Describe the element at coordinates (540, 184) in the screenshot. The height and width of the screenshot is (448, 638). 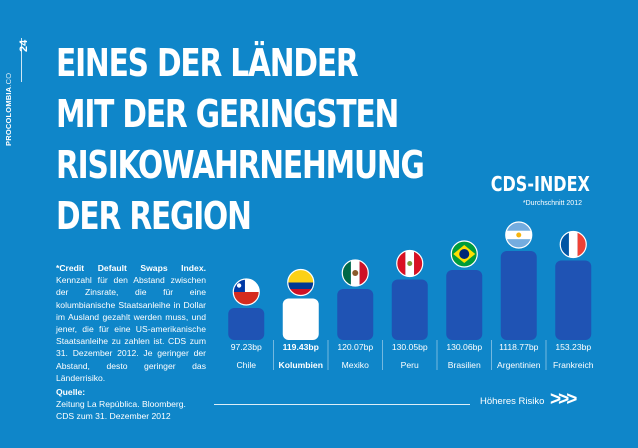
I see `chart-title: CDS-INDEX` at that location.